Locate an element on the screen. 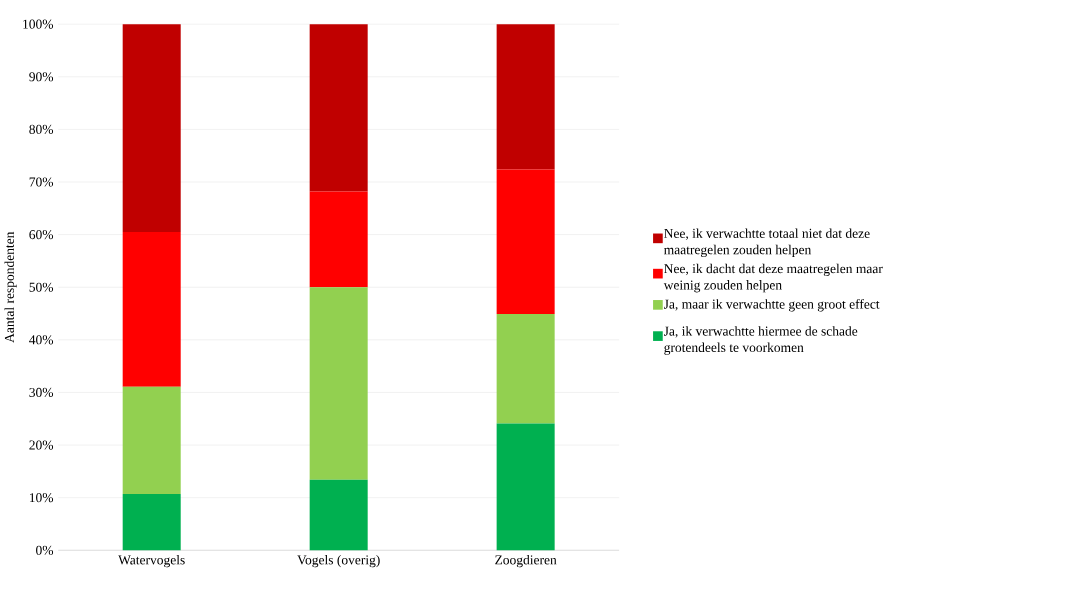 The height and width of the screenshot is (589, 1084). legend-label: Nee, ik dacht dat deze maatregelen maar weinig zouden helpen is located at coordinates (773, 278).